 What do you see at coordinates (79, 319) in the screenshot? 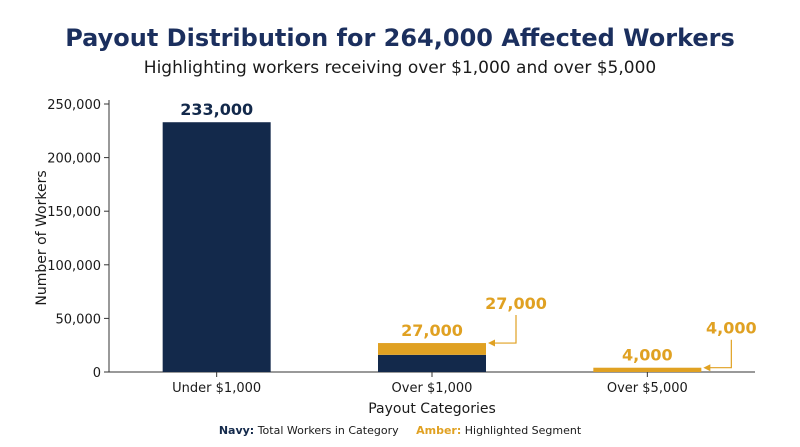
I see `y-tick-label: 50,000` at bounding box center [79, 319].